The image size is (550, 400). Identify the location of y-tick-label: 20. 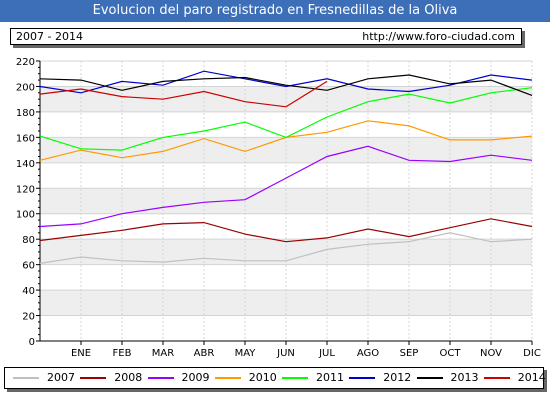
(28, 317).